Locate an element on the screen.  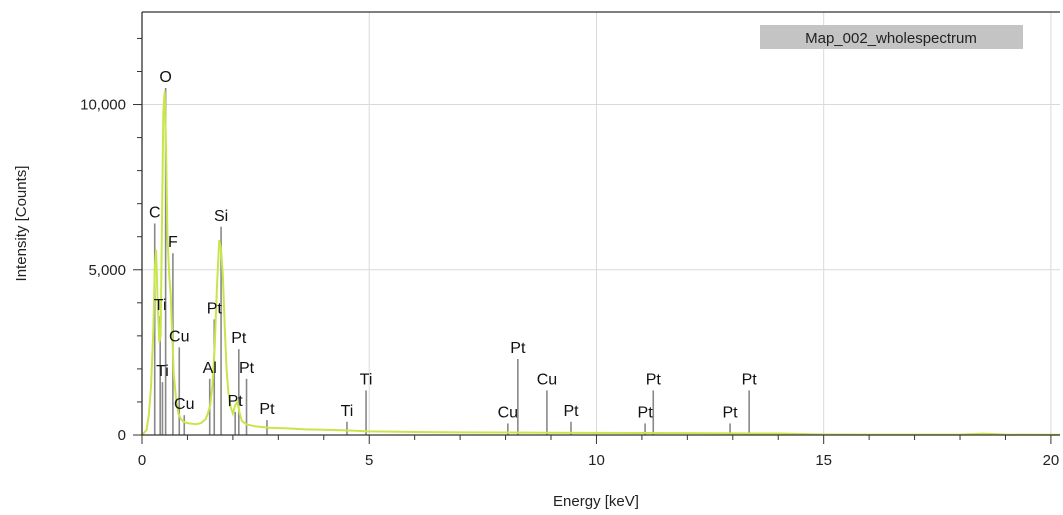
peak-label-o: O is located at coordinates (165, 77).